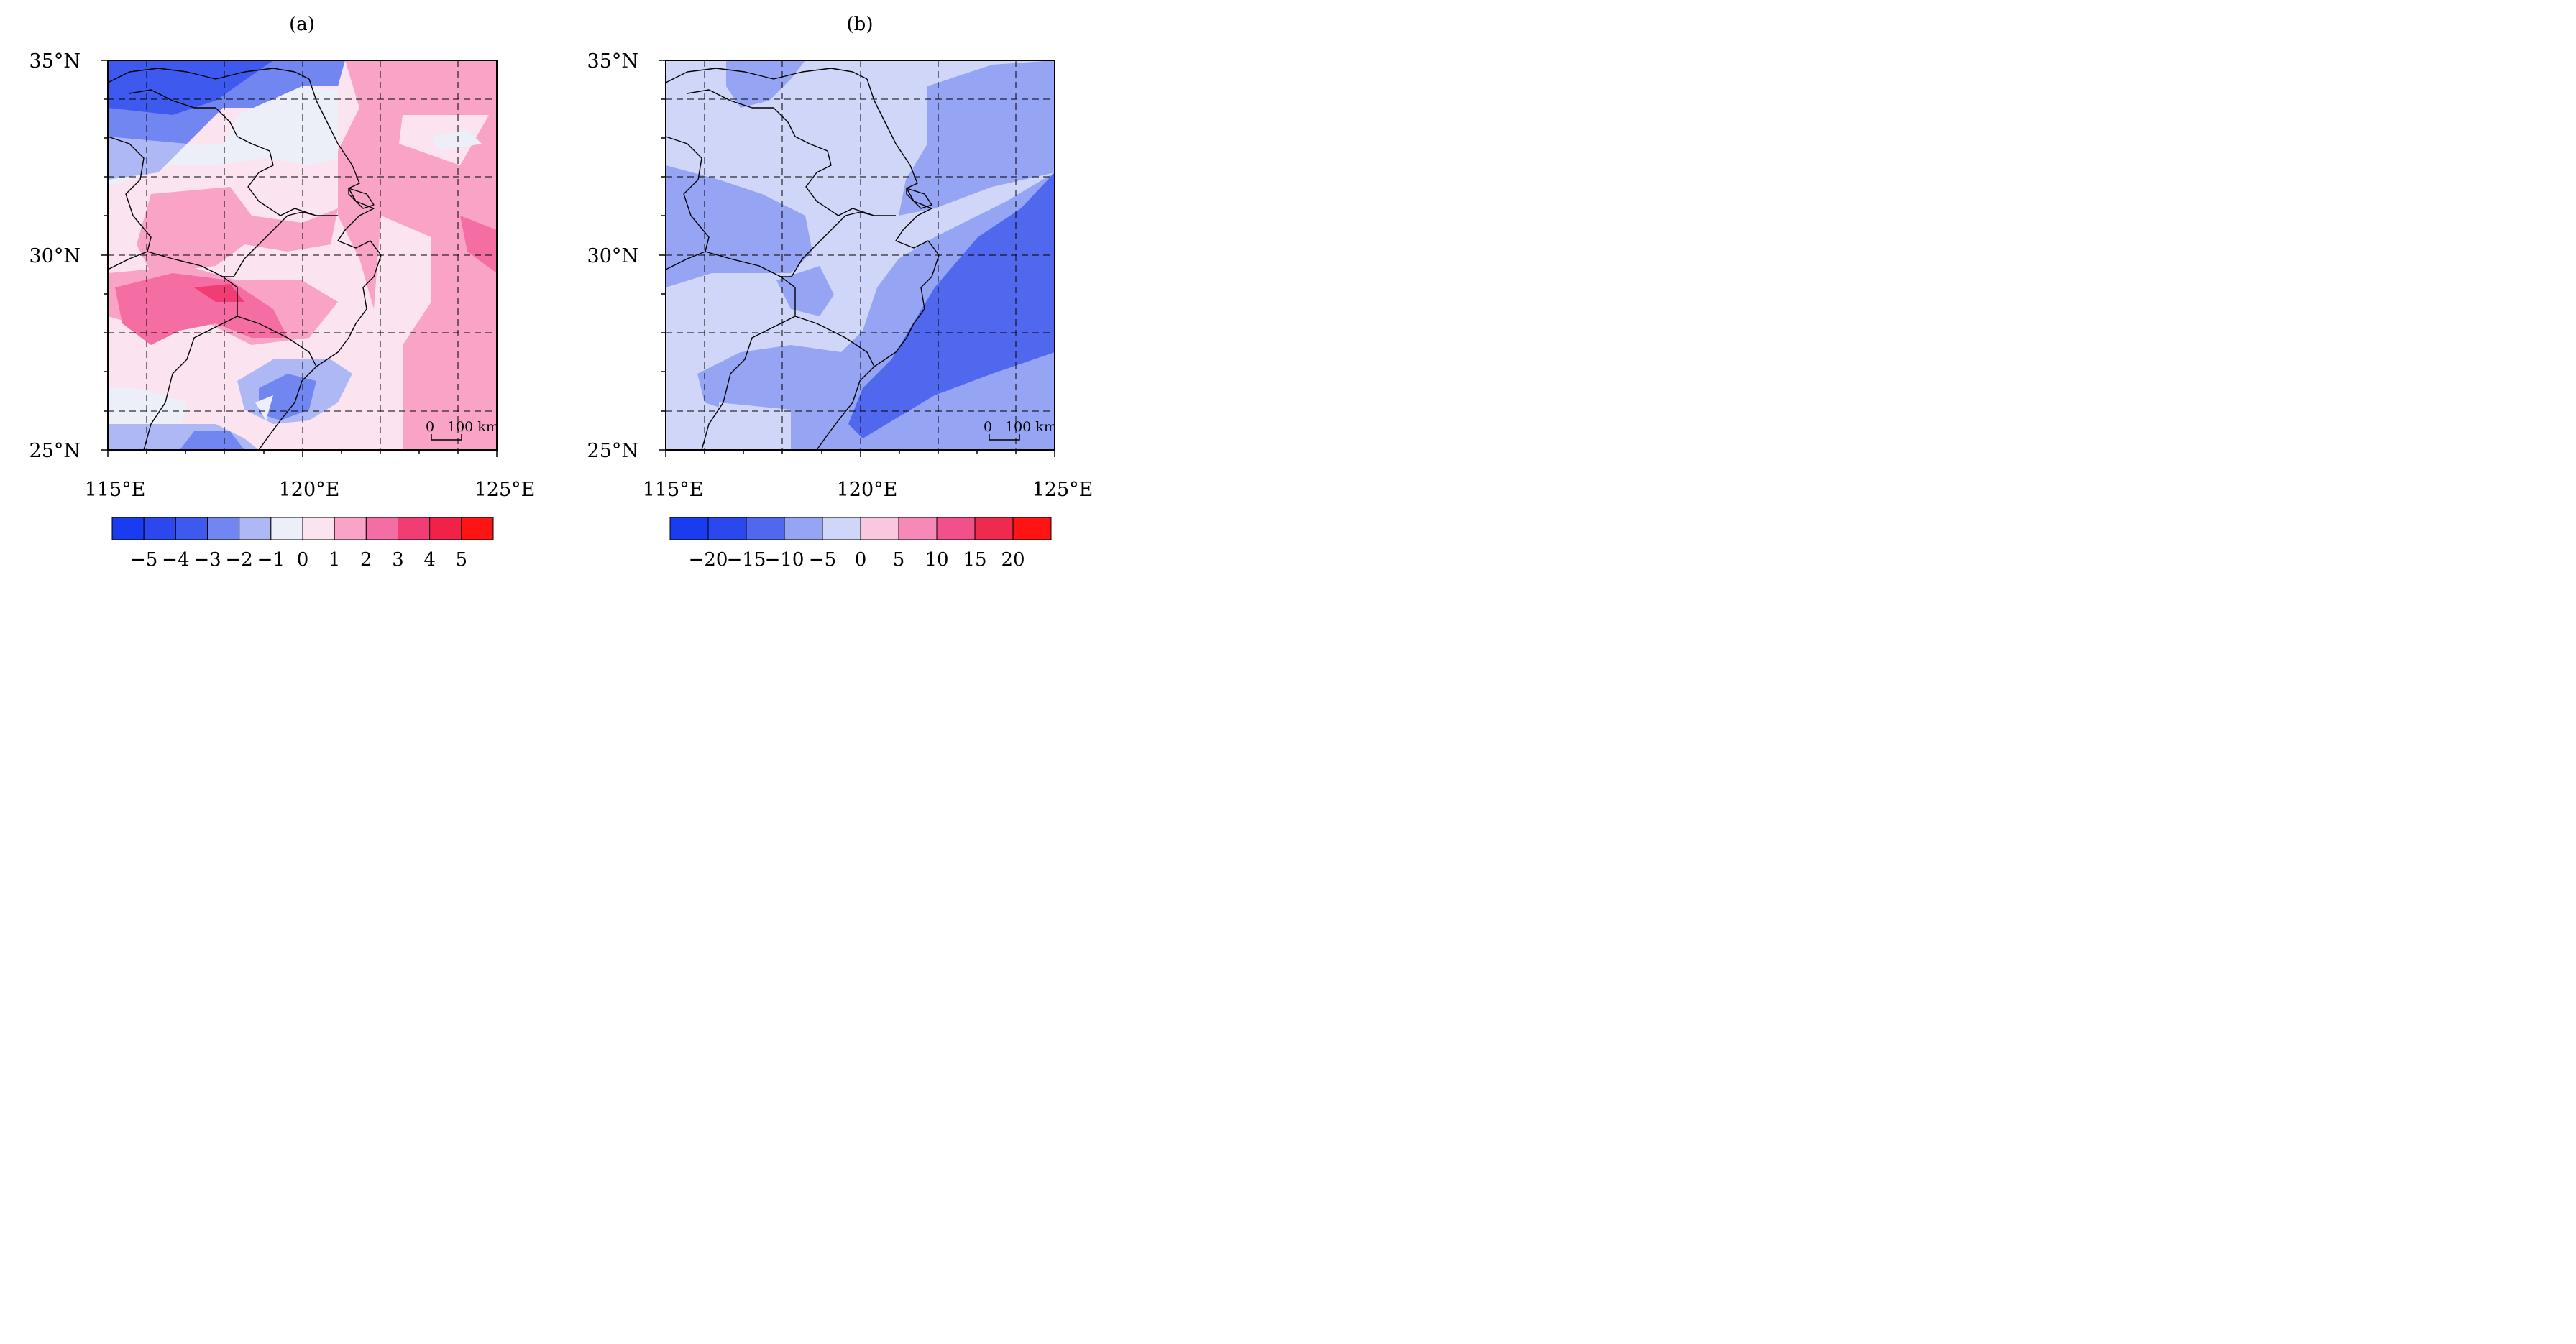 The width and height of the screenshot is (2576, 1344). What do you see at coordinates (673, 490) in the screenshot?
I see `panel-b-lon-115: 115°E` at bounding box center [673, 490].